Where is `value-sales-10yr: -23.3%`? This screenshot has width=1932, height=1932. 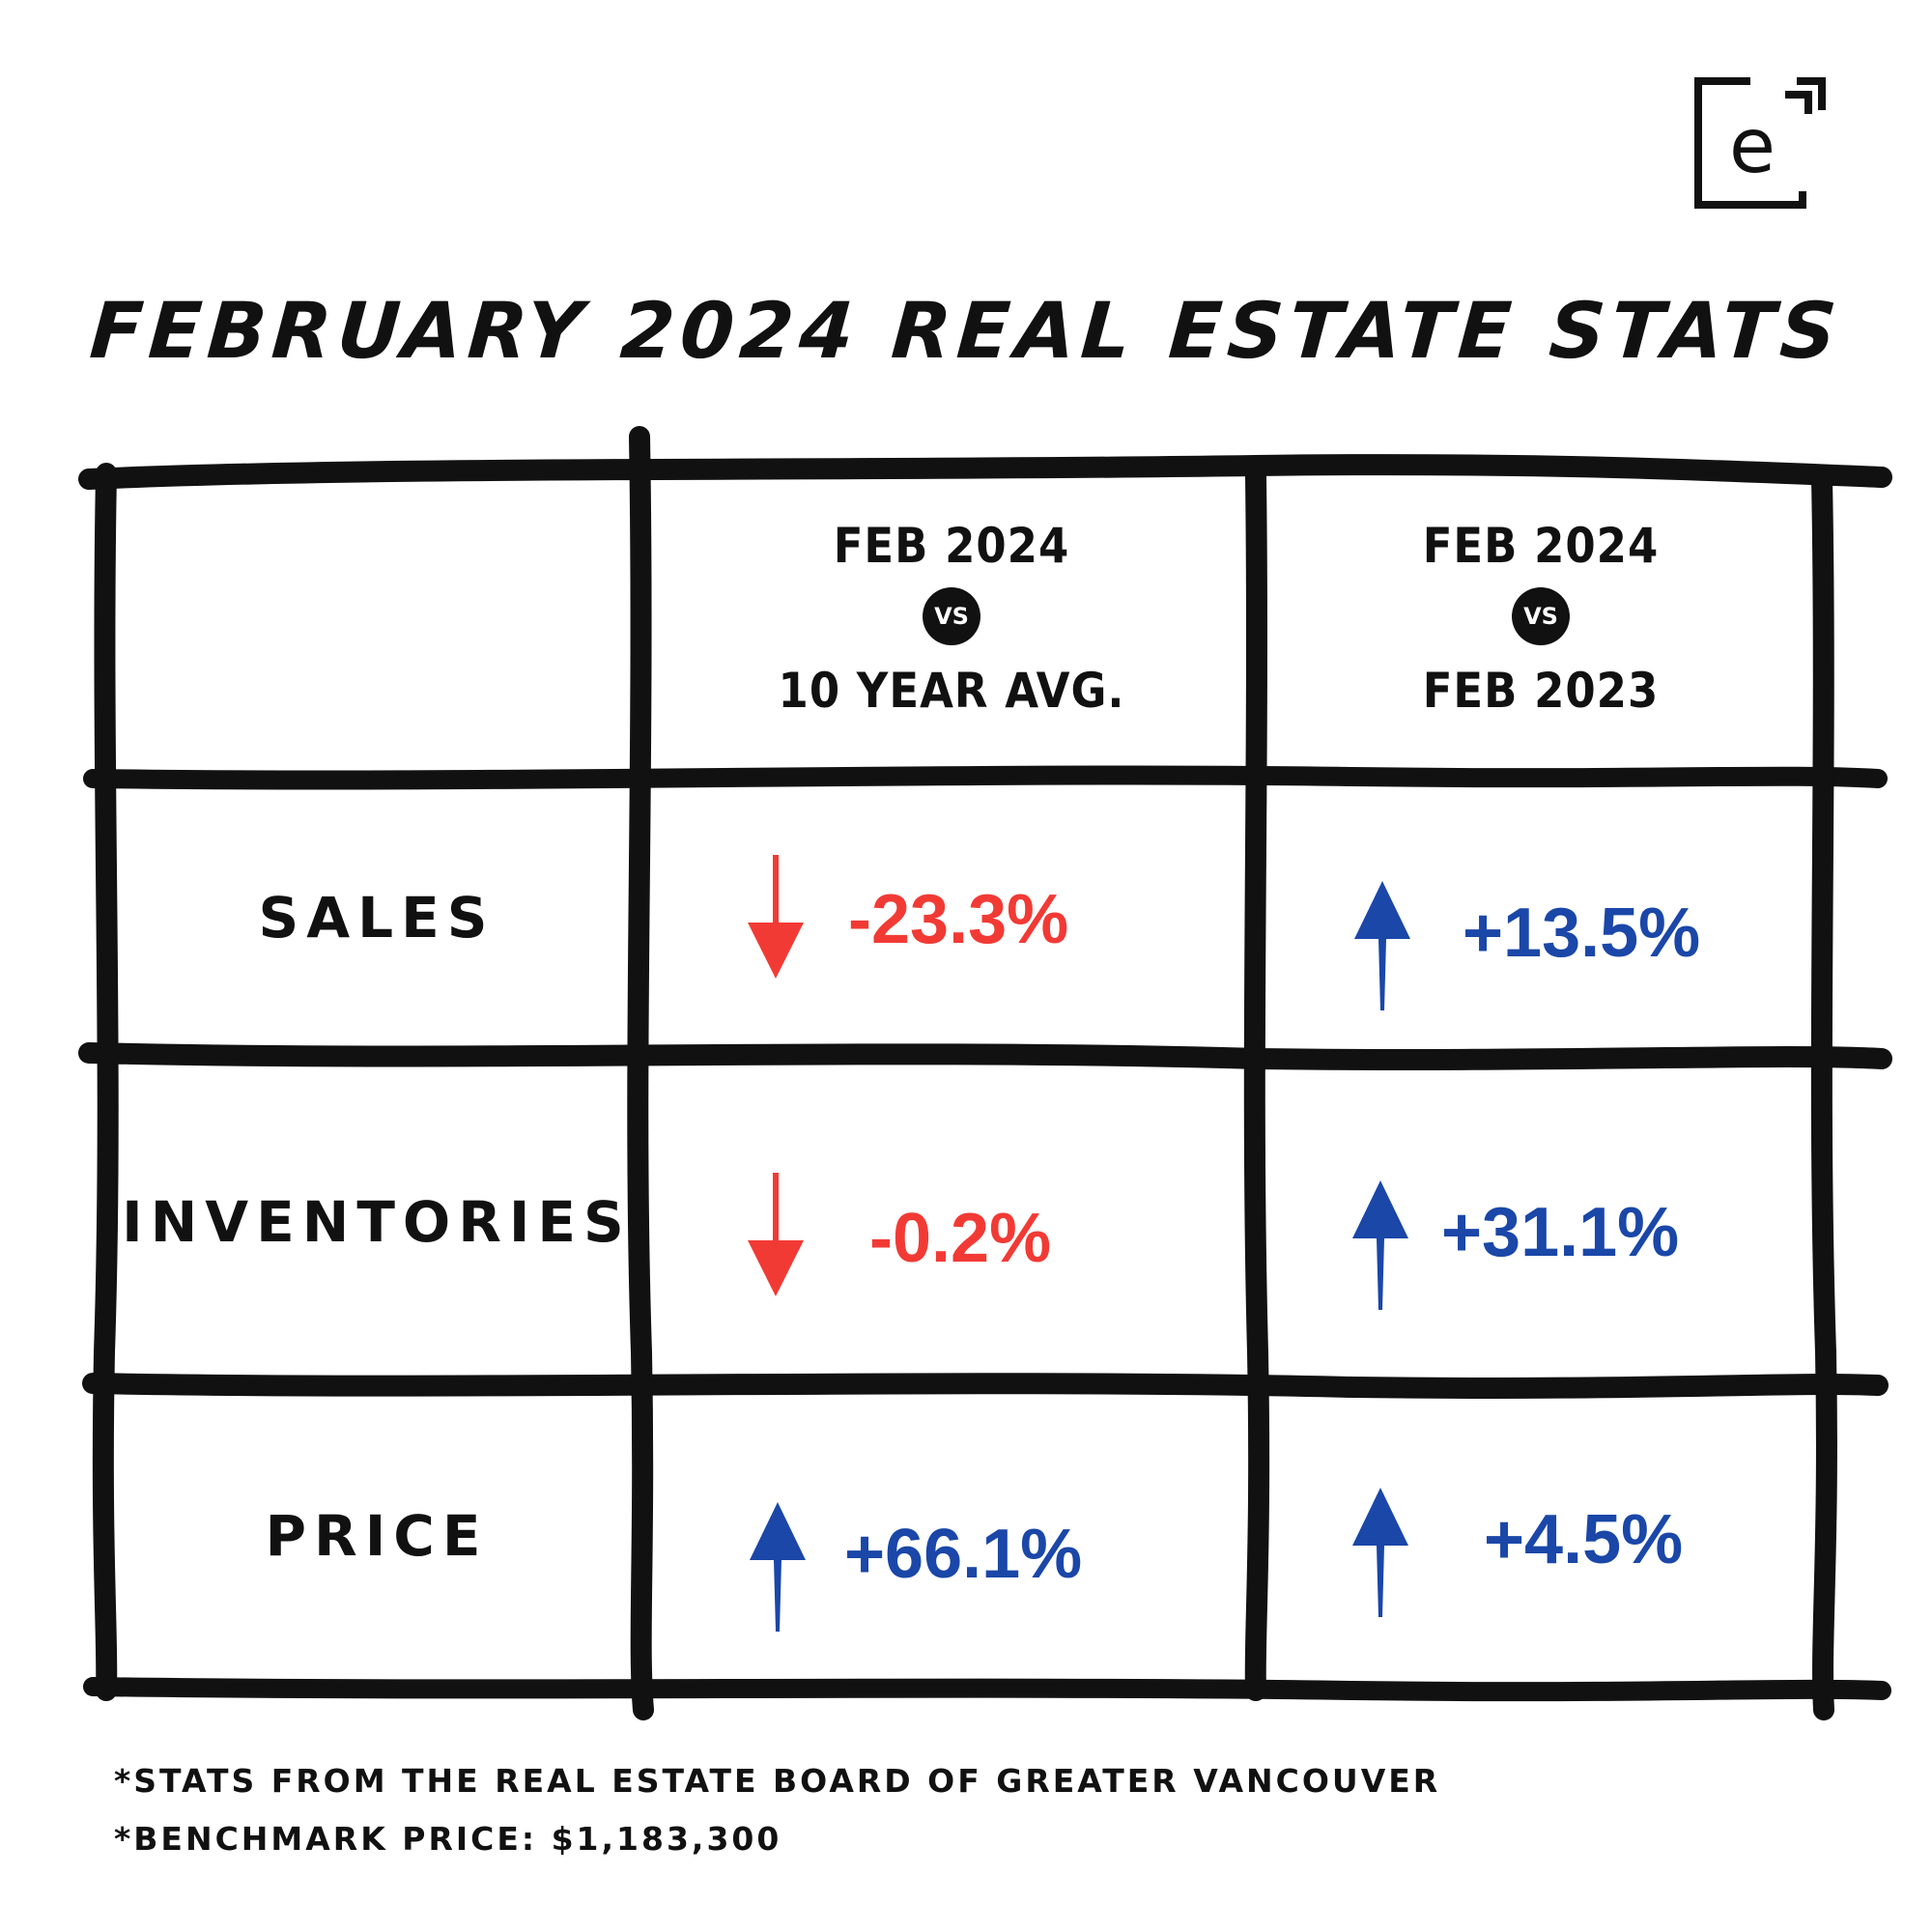 value-sales-10yr: -23.3% is located at coordinates (958, 919).